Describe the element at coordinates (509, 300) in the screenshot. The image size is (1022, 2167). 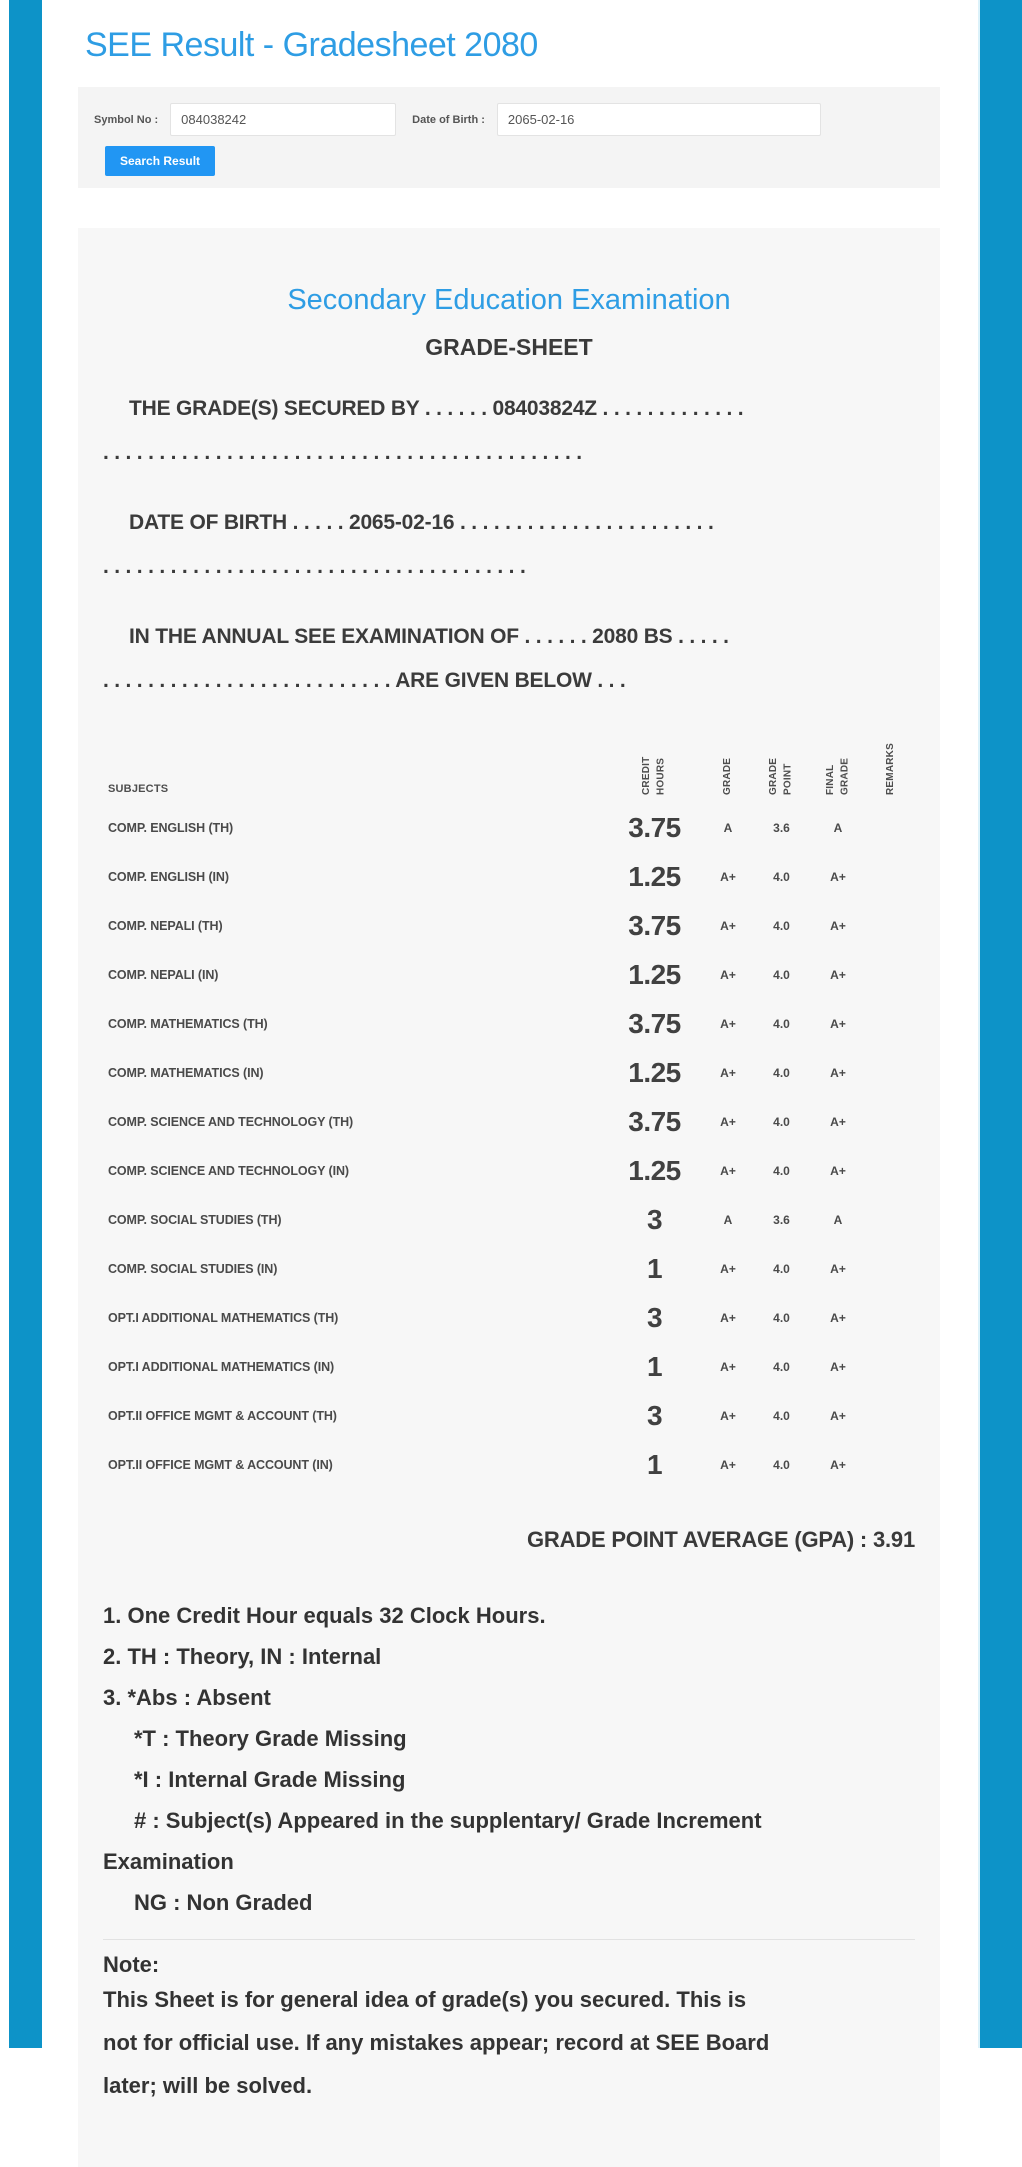
I see `gradesheet-heading: Secondary Education Examination` at that location.